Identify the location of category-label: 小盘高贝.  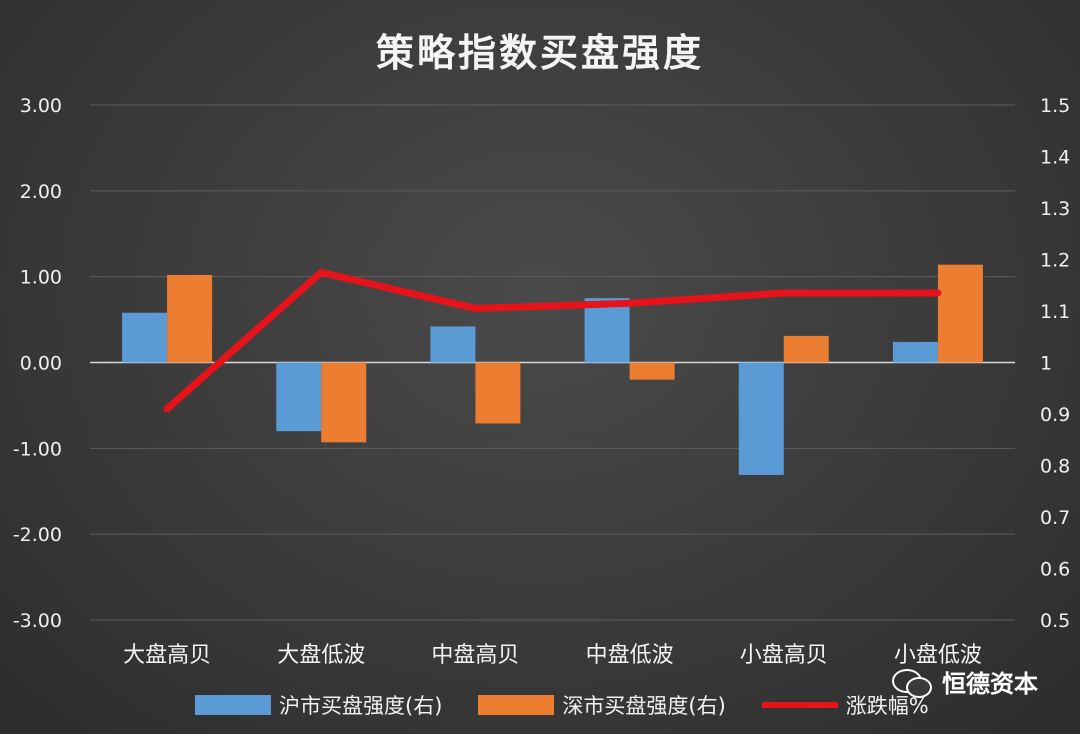
(784, 655).